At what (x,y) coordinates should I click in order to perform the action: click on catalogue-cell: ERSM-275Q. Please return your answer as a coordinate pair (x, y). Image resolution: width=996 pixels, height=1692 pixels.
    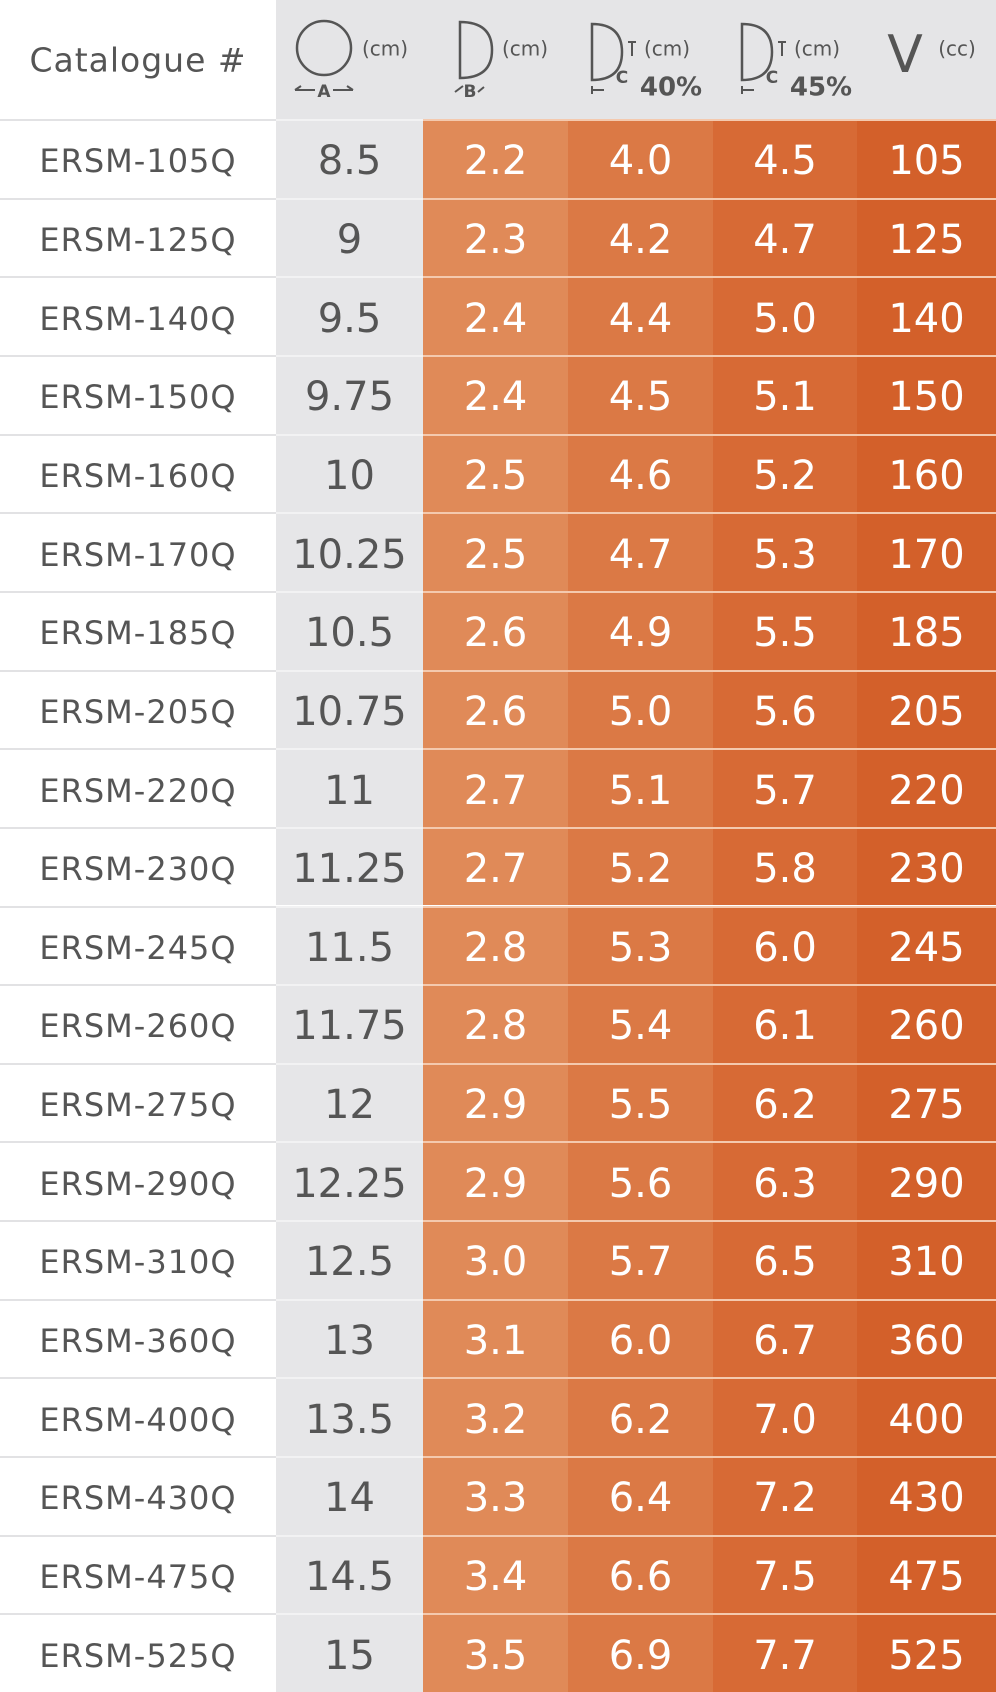
    Looking at the image, I should click on (138, 1102).